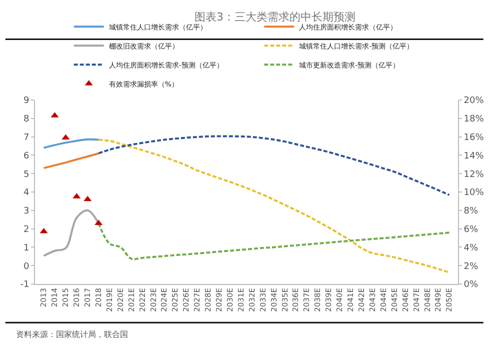 The image size is (500, 362). Describe the element at coordinates (474, 193) in the screenshot. I see `y2-tick-label: 10%` at that location.